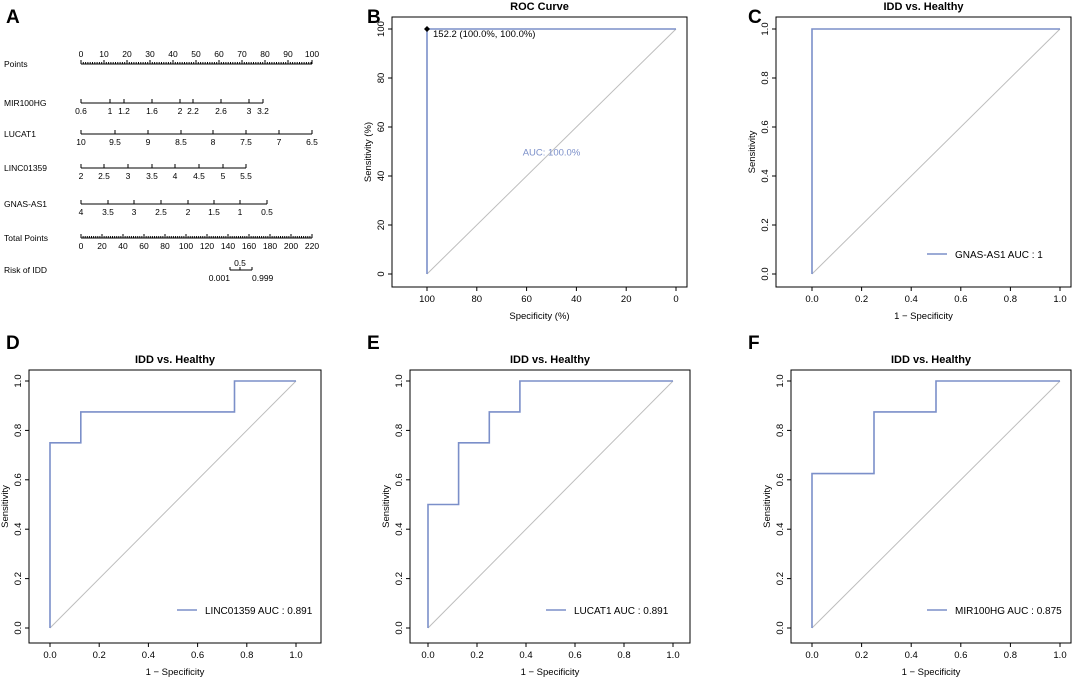  What do you see at coordinates (25, 103) in the screenshot?
I see `nomogram-label-mir100hg: MIR100HG` at bounding box center [25, 103].